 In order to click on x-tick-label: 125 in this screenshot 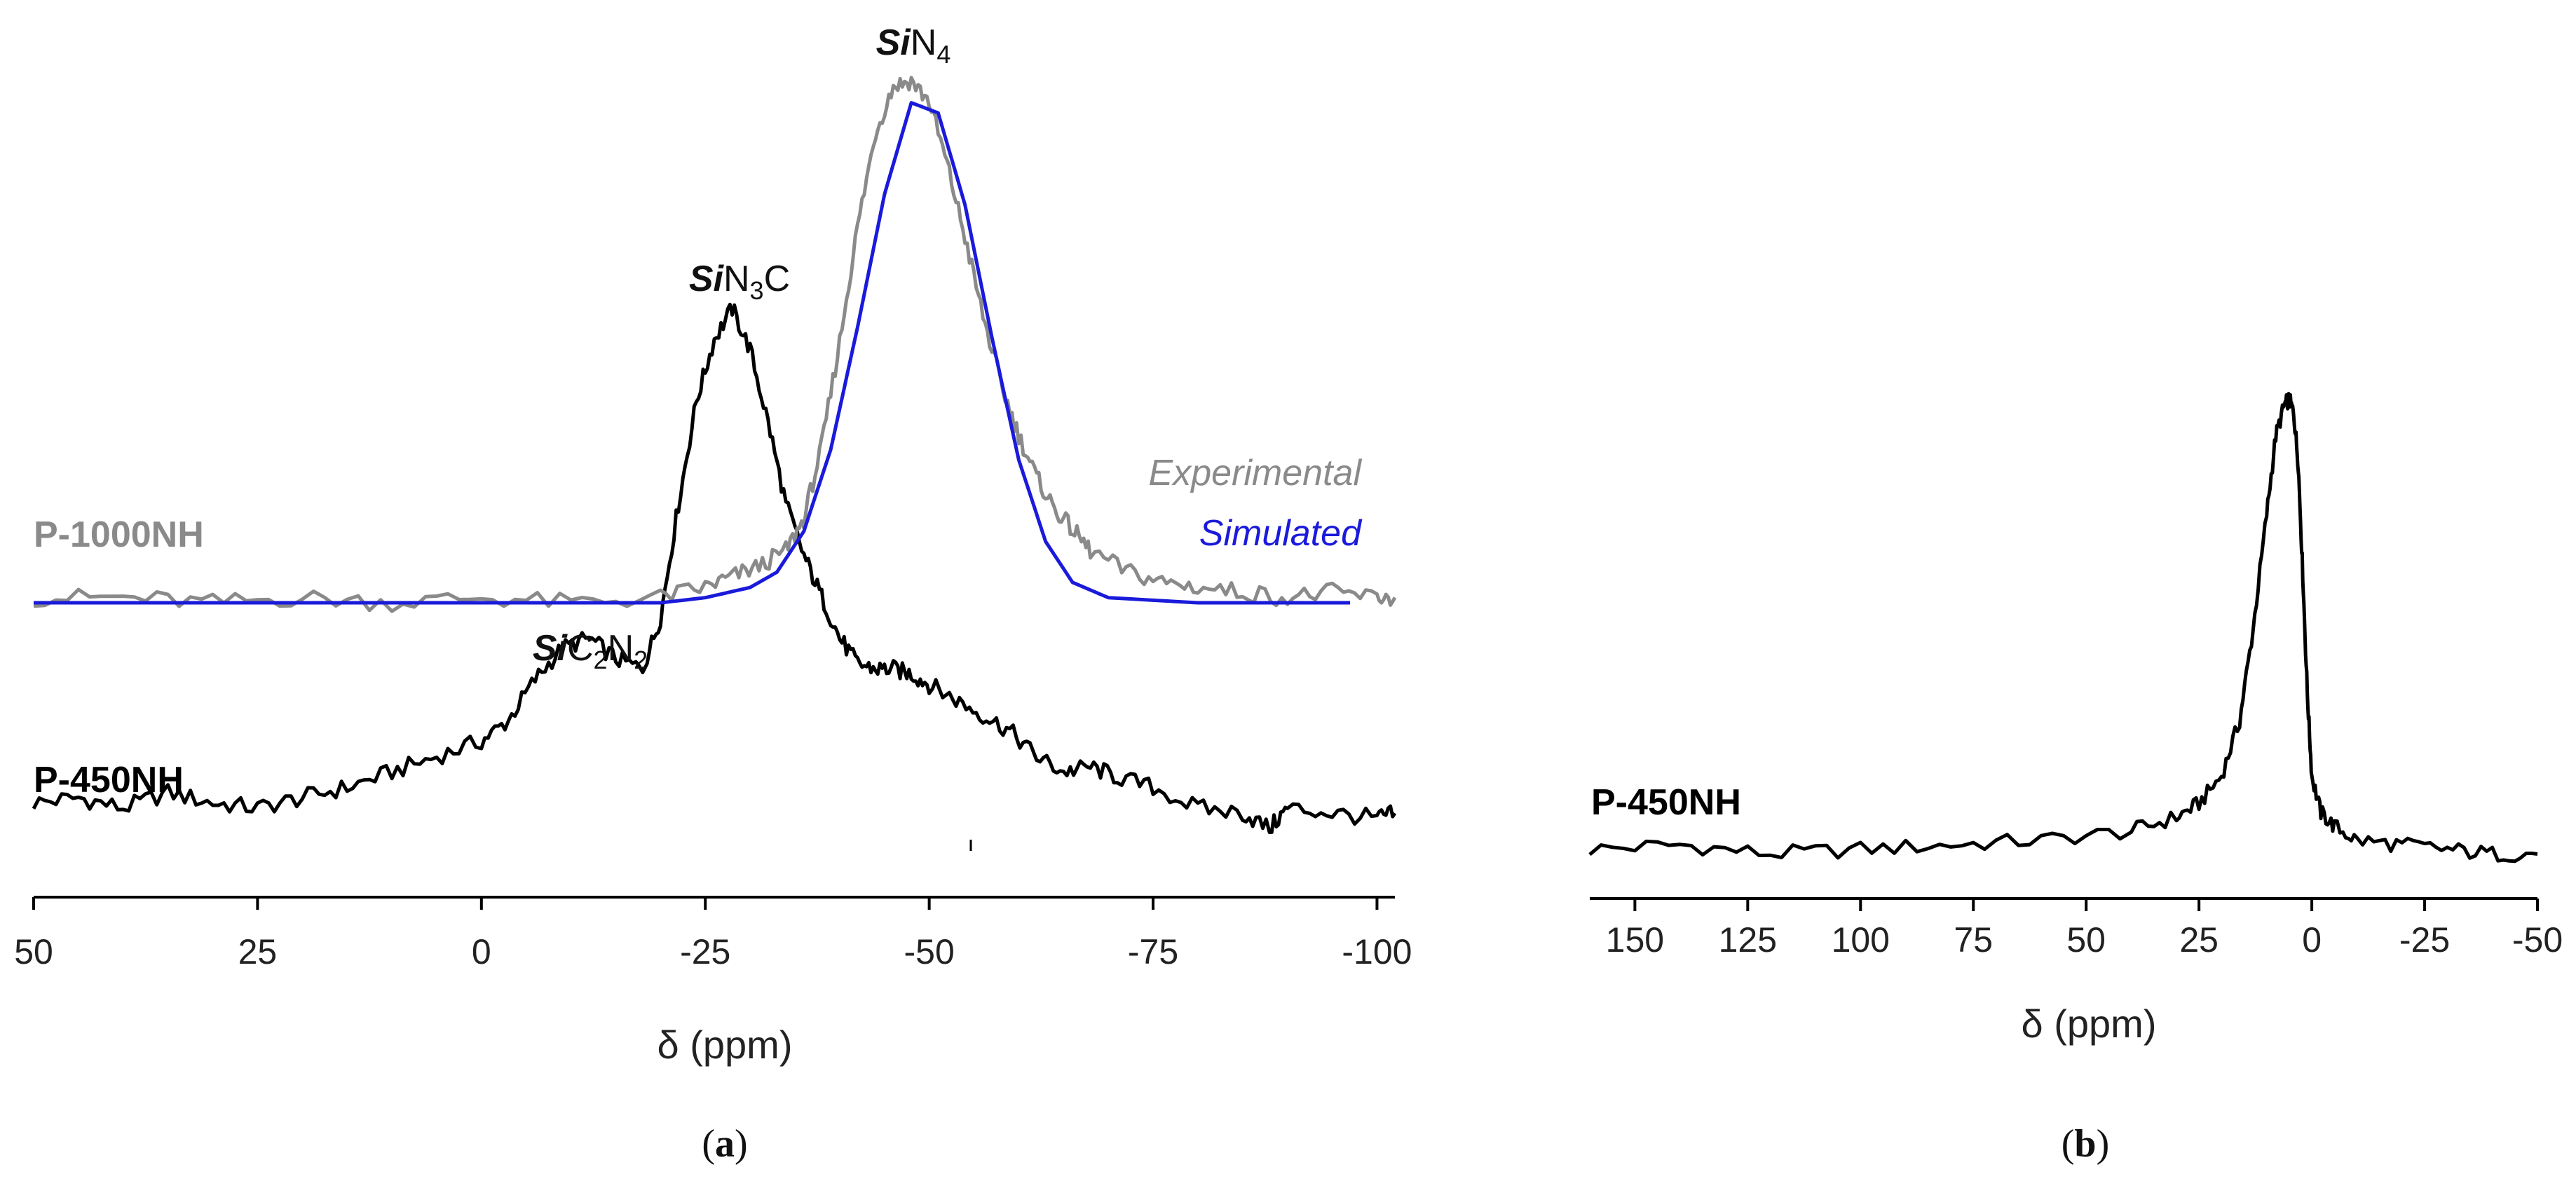, I will do `click(1748, 940)`.